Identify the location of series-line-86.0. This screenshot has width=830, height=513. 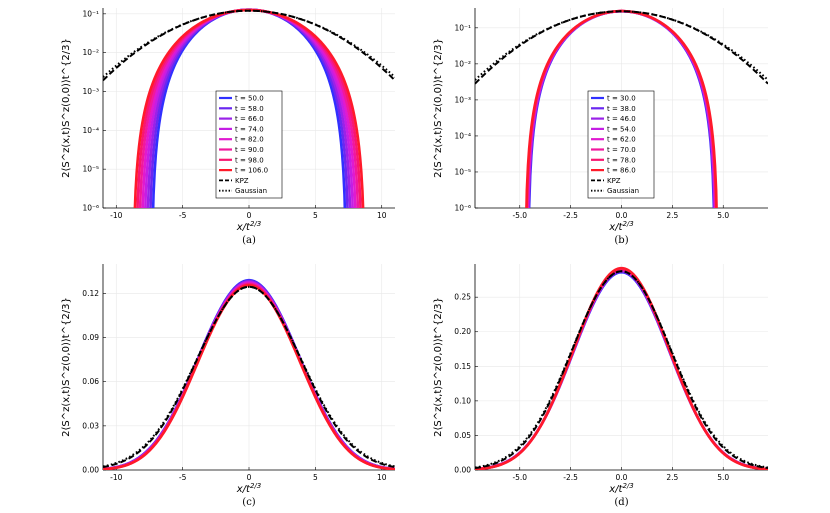
(621, 368).